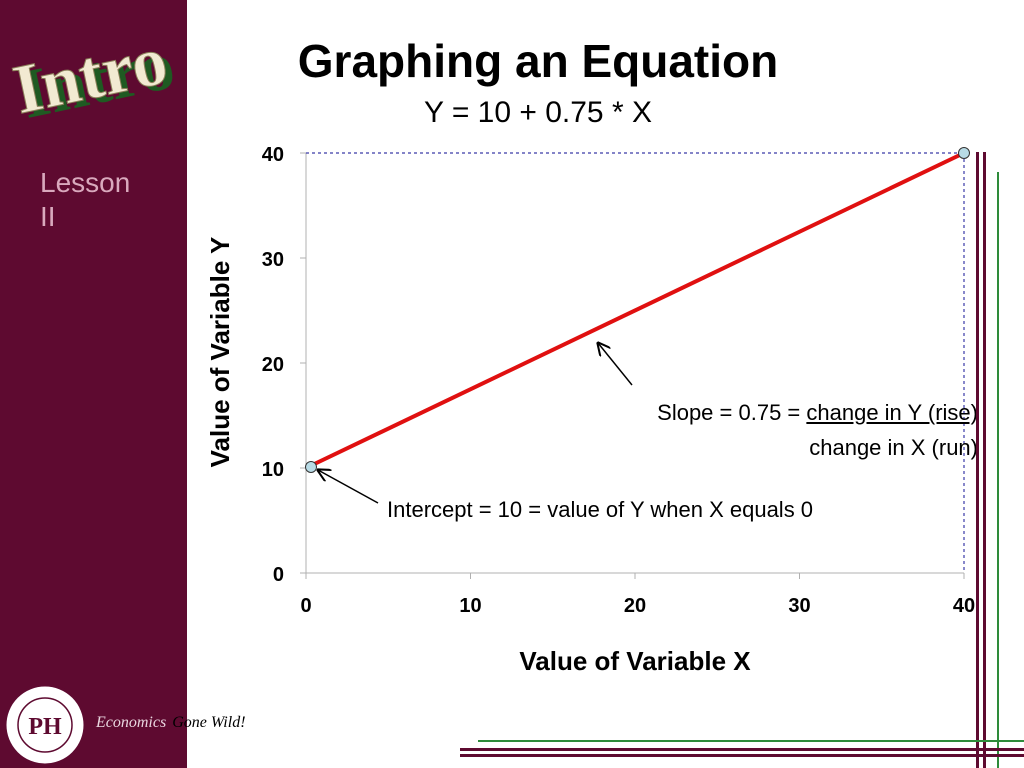 The image size is (1024, 768). I want to click on slope-arrow, so click(615, 364).